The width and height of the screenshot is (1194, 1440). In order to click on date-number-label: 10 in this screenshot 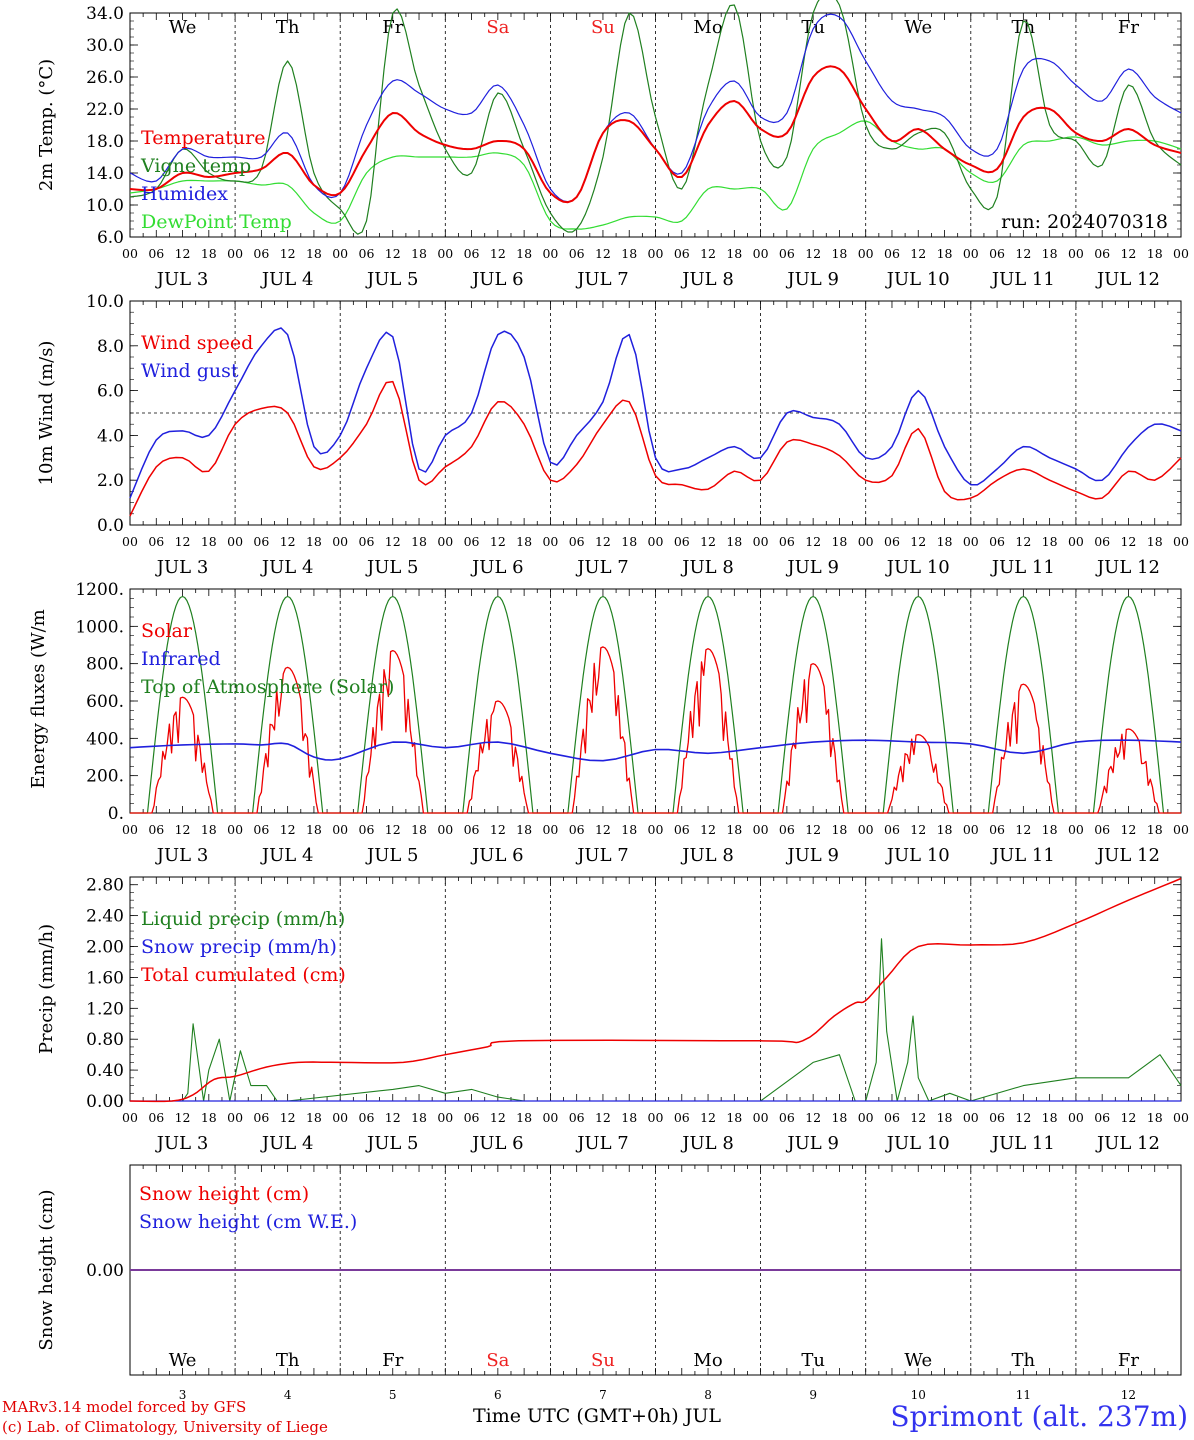, I will do `click(918, 1395)`.